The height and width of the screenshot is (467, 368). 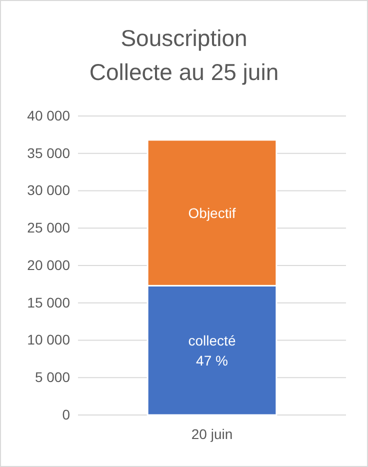 What do you see at coordinates (52, 377) in the screenshot?
I see `y-tick-label: 5 000` at bounding box center [52, 377].